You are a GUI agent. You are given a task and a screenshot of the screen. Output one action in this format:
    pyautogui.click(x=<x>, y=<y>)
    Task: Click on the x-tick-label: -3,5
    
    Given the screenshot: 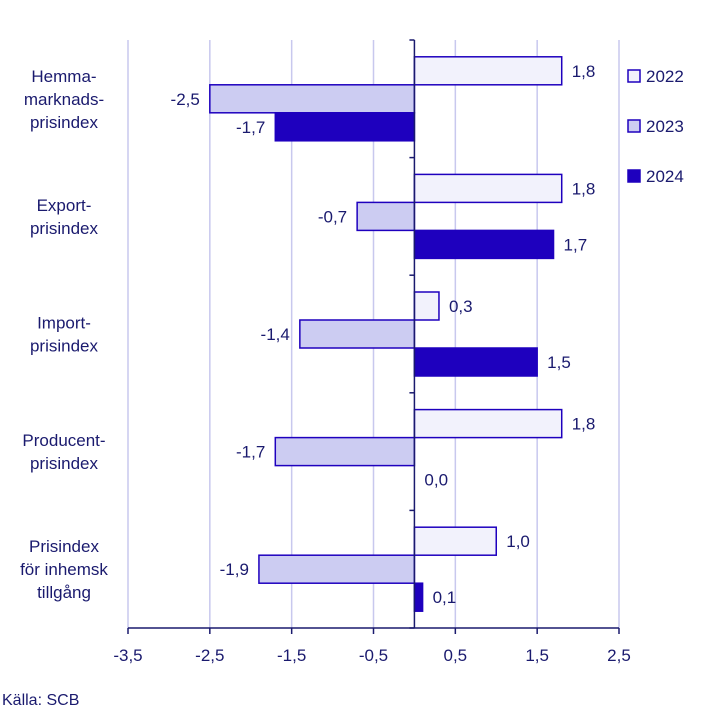 What is the action you would take?
    pyautogui.click(x=127, y=655)
    